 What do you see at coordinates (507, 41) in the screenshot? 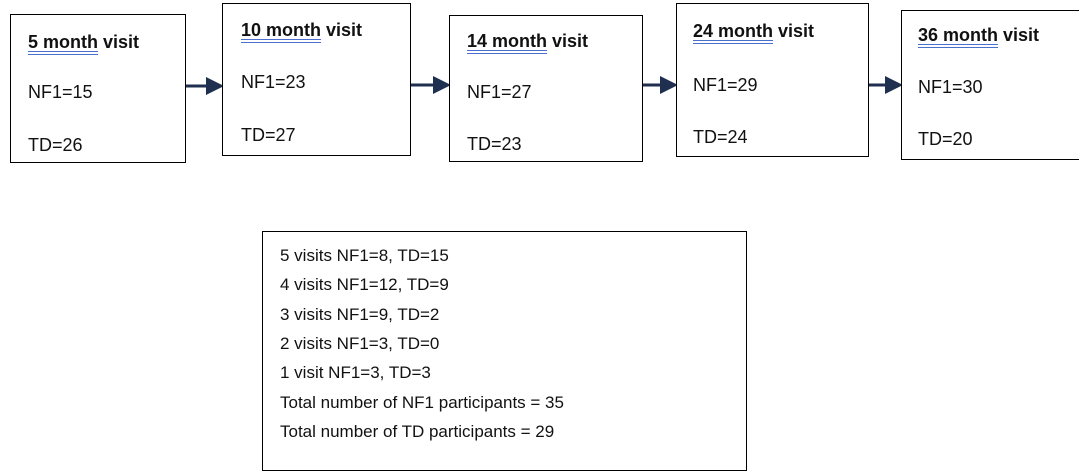
I see `title-underlined: 14 month` at bounding box center [507, 41].